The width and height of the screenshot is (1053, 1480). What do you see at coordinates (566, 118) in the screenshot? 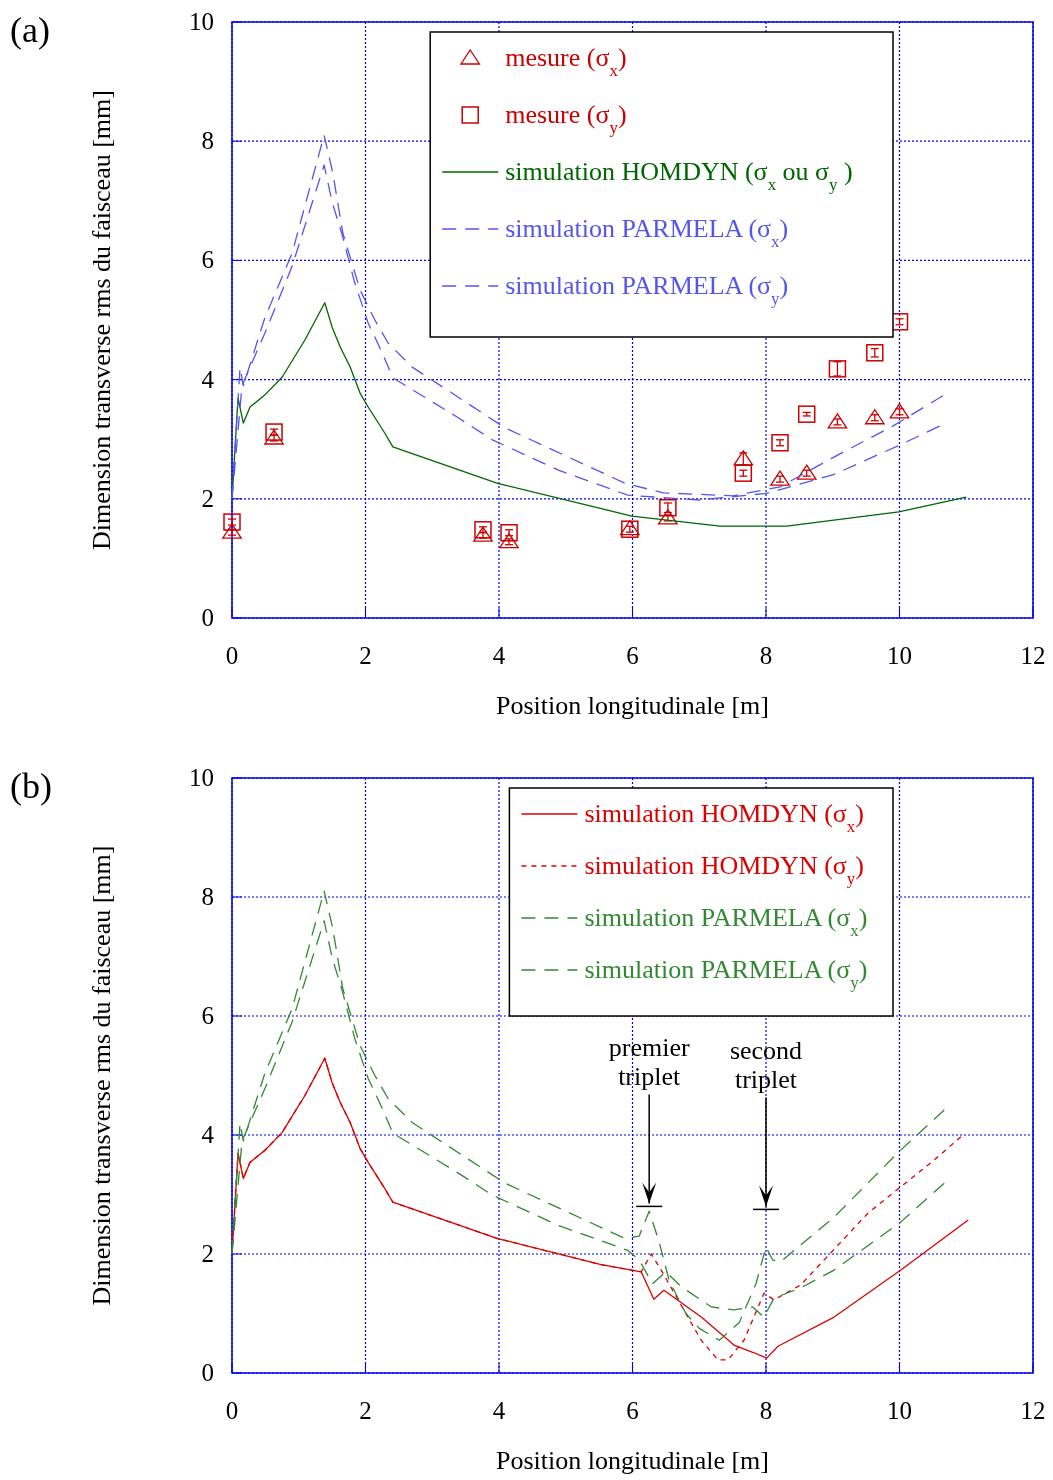
I see `legend-label: mesure (σ$_{y}$)` at bounding box center [566, 118].